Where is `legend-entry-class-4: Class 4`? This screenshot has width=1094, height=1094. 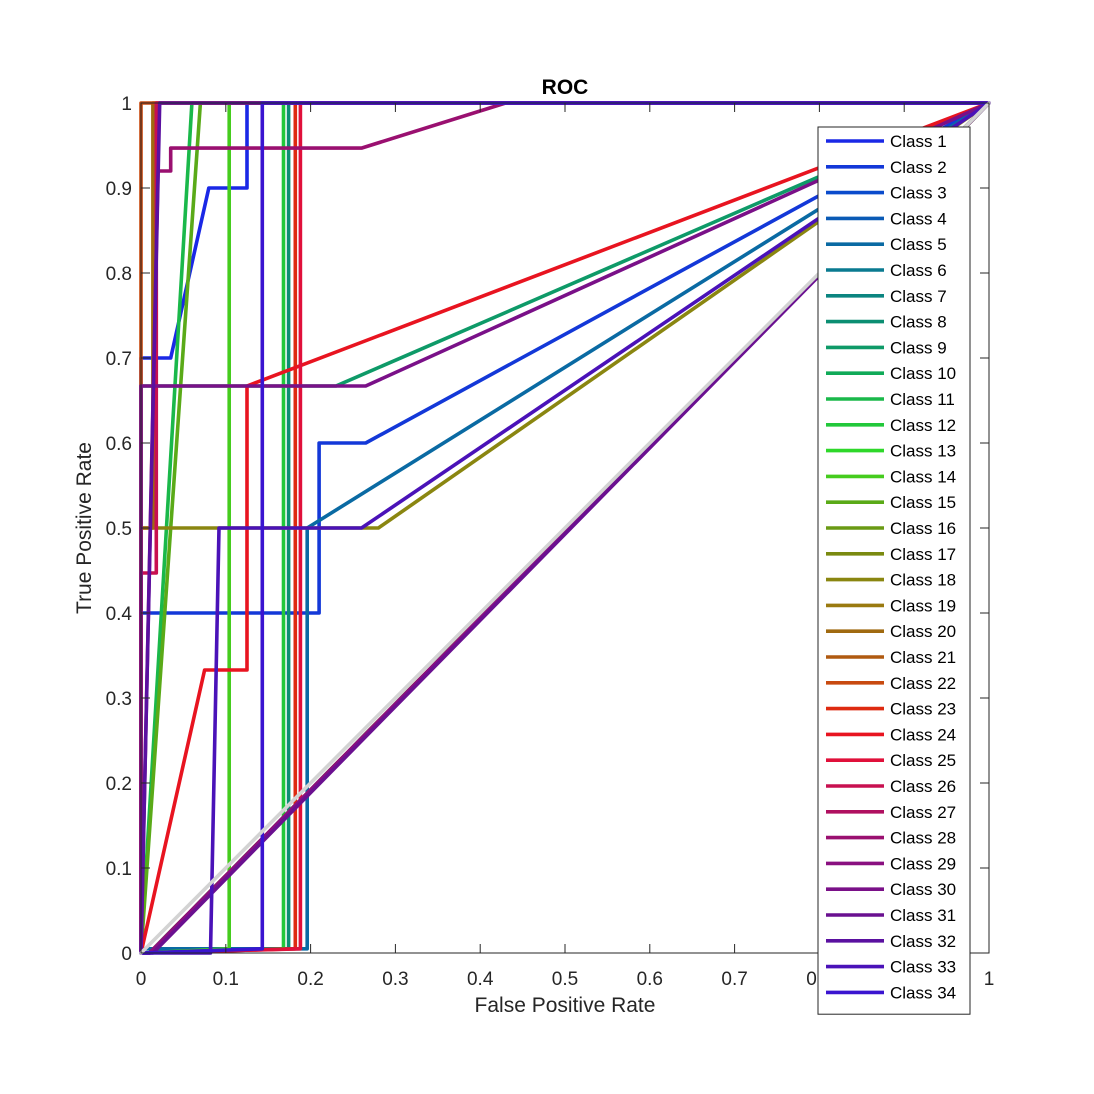
legend-entry-class-4: Class 4 is located at coordinates (918, 218).